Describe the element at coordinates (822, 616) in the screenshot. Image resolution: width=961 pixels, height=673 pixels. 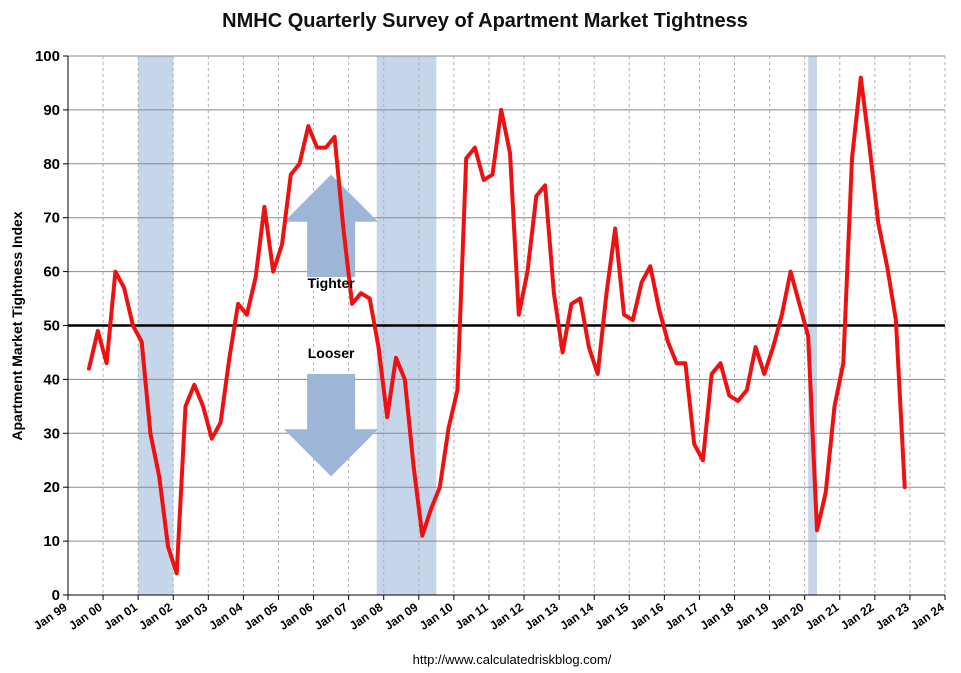
I see `x-tick-label: Jan 21` at that location.